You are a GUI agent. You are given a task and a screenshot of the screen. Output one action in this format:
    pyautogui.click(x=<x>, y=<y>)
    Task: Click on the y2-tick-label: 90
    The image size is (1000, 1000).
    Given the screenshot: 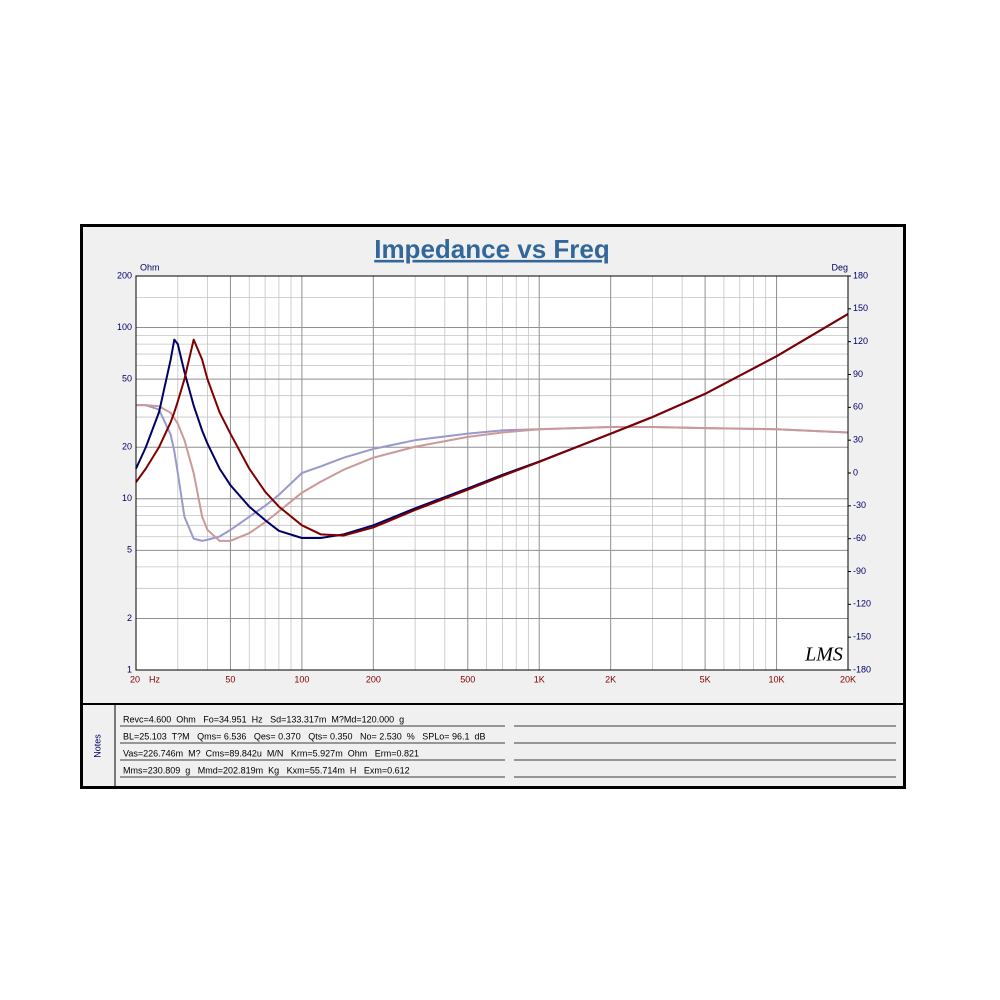 What is the action you would take?
    pyautogui.click(x=858, y=374)
    